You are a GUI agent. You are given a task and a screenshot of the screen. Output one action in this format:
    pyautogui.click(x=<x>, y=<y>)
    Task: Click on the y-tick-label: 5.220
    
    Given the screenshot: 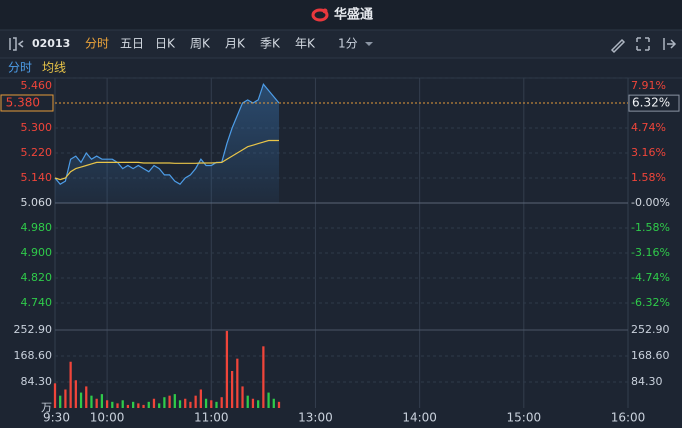 What is the action you would take?
    pyautogui.click(x=37, y=152)
    